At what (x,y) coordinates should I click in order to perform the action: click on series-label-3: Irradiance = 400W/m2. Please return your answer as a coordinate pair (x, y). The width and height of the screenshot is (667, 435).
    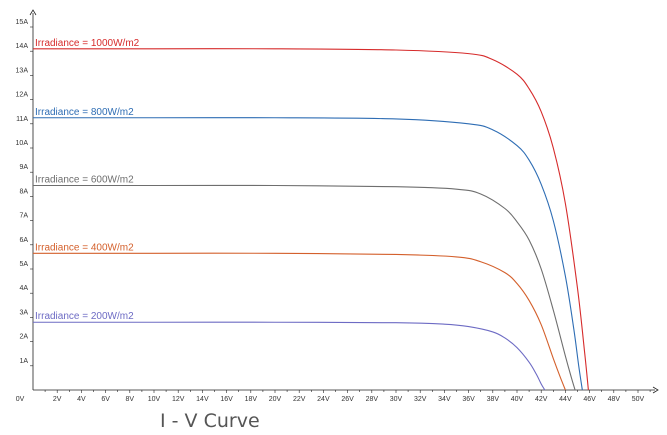
    Looking at the image, I should click on (84, 247).